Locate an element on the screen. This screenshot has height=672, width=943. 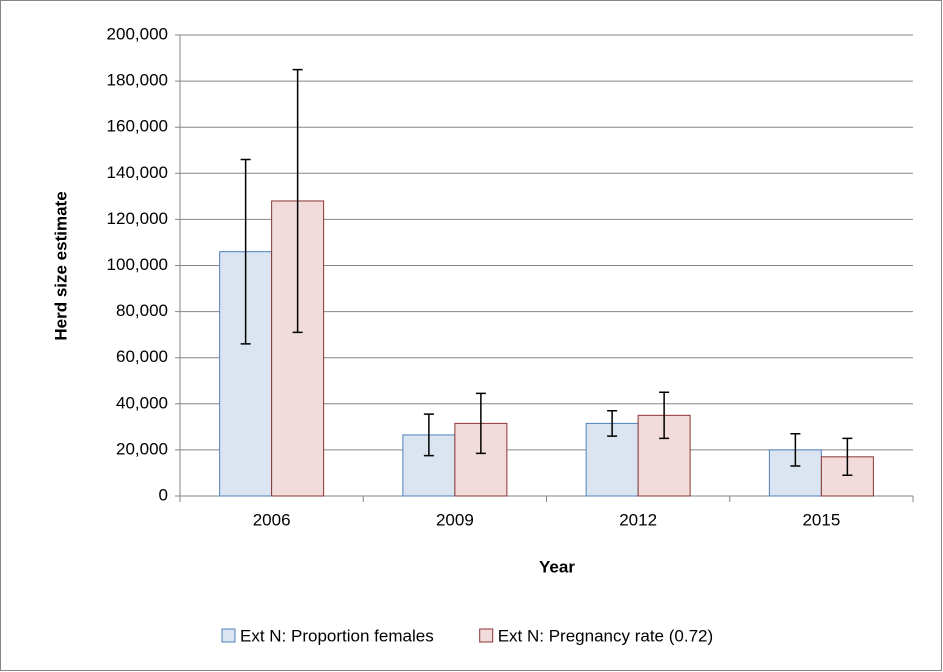
x-tick-label: 2009 is located at coordinates (455, 519).